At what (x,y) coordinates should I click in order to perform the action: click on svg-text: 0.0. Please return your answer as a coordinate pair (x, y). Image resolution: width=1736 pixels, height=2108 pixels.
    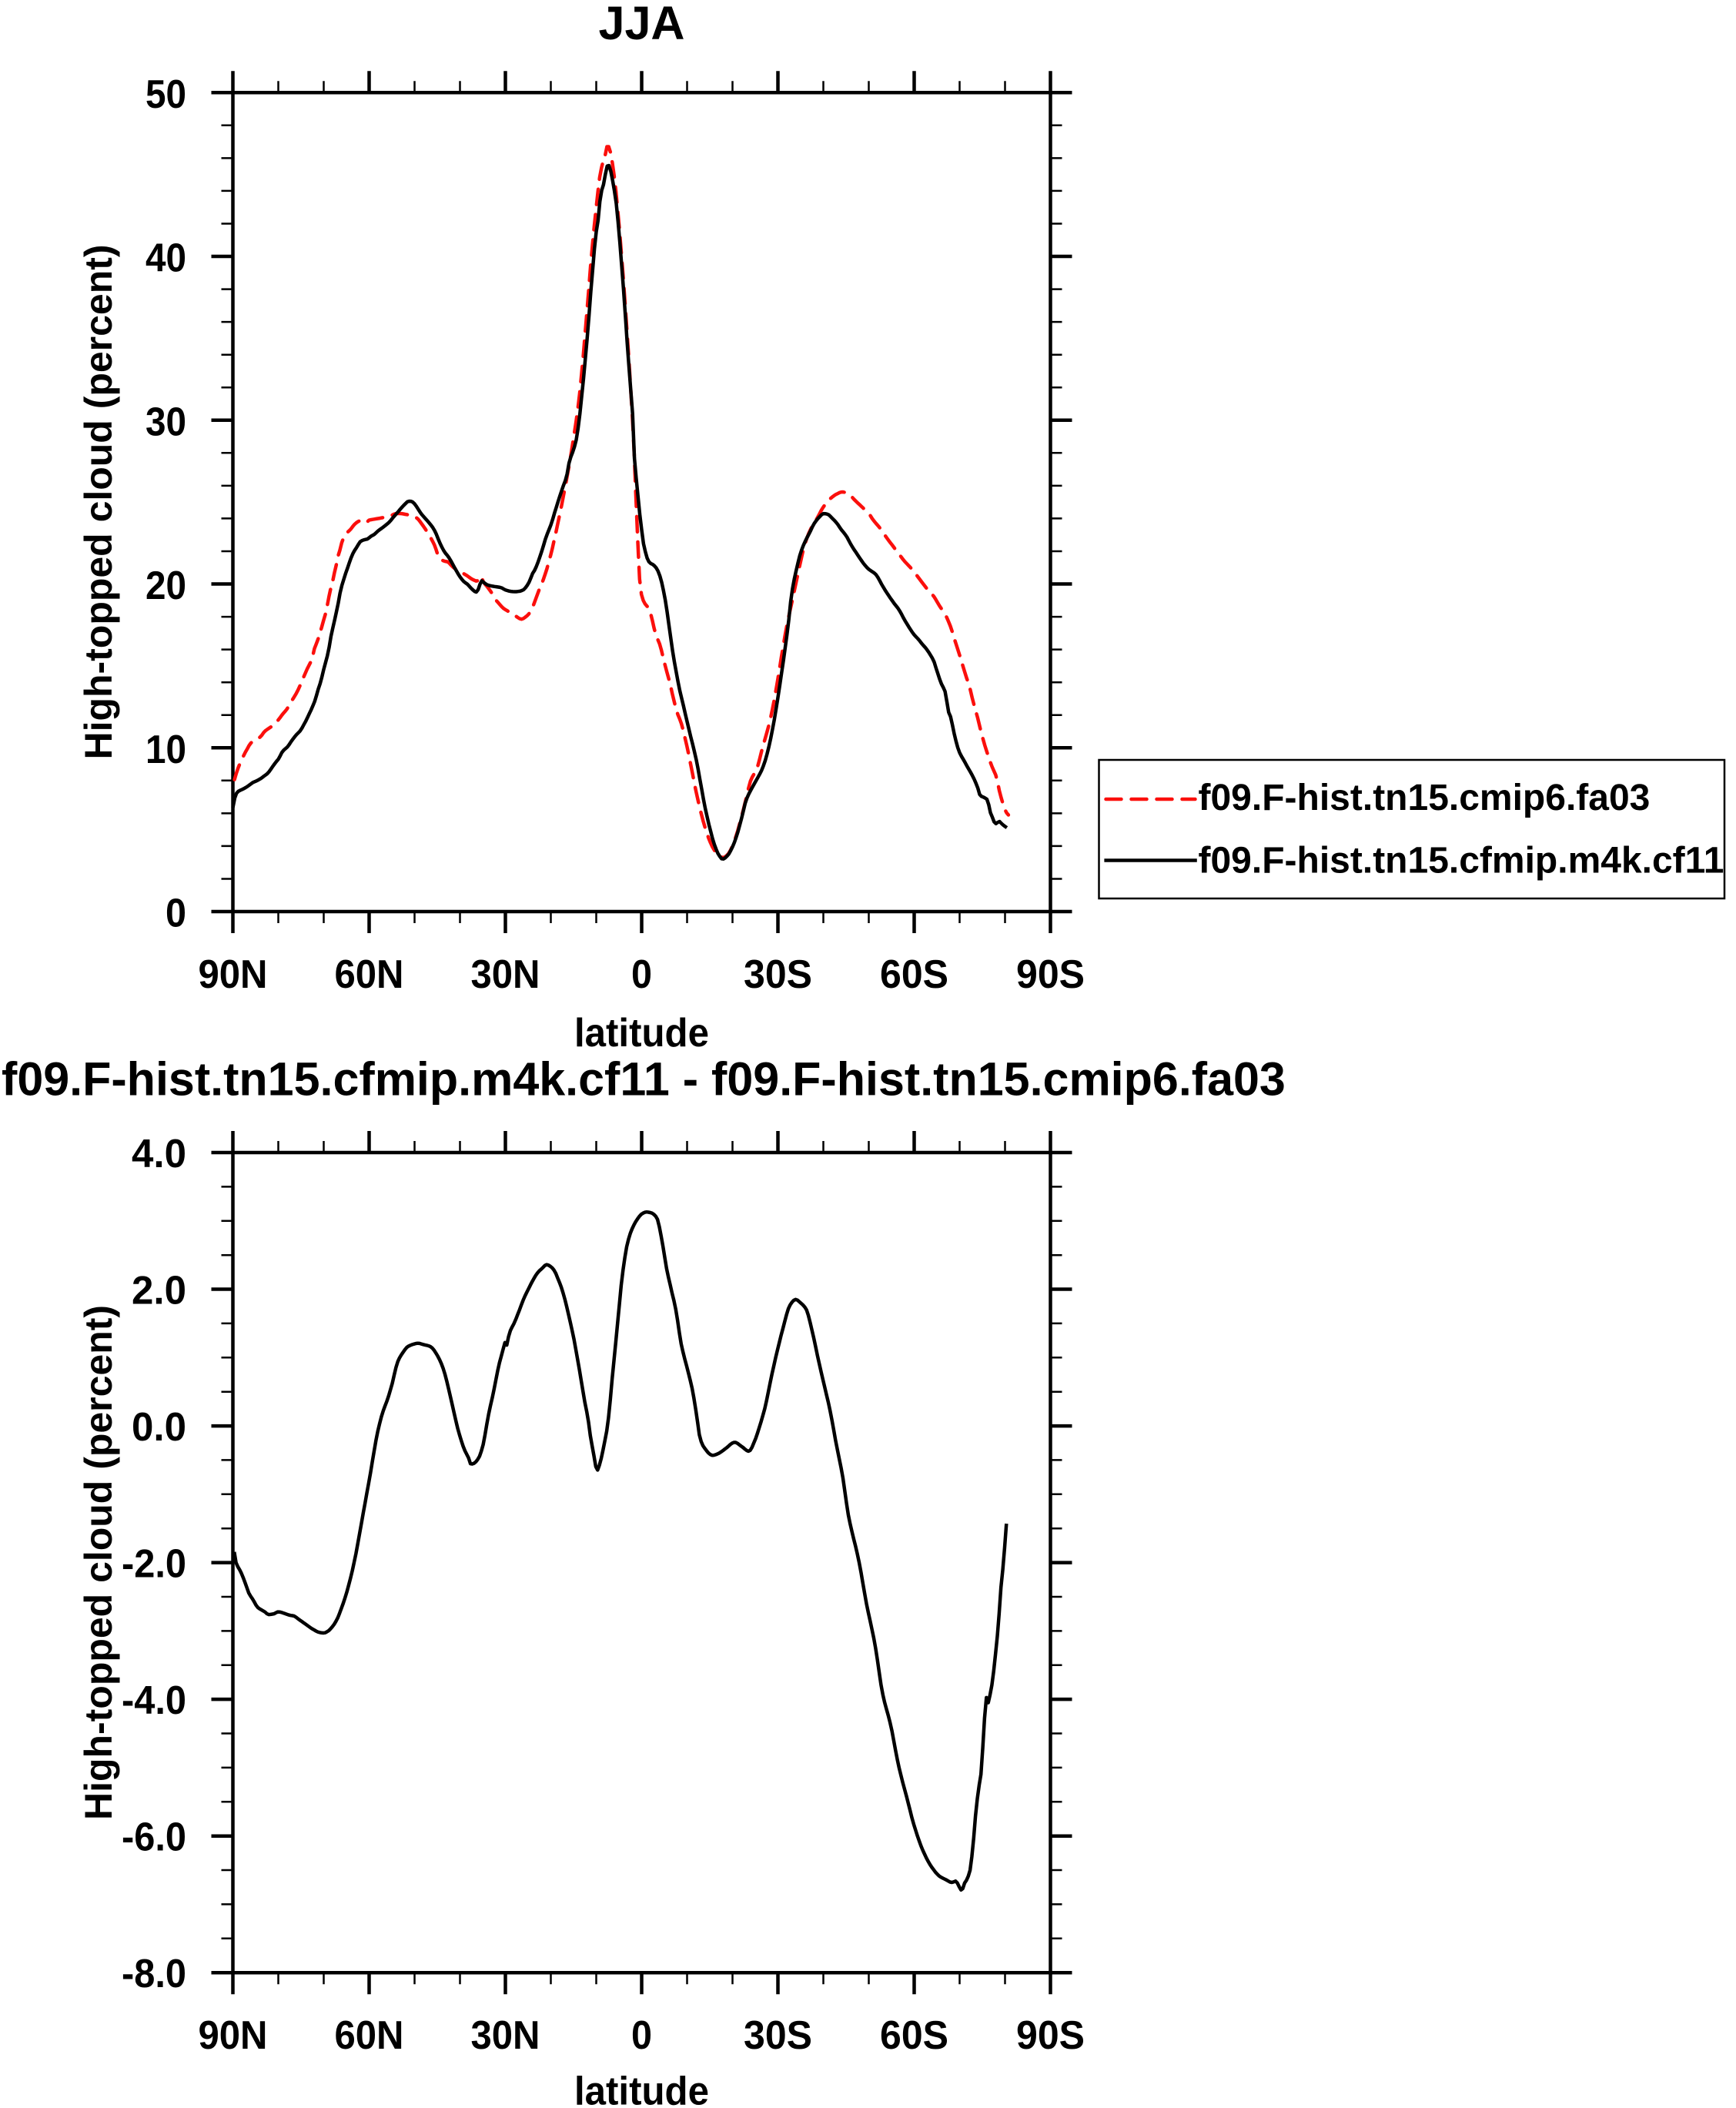
    Looking at the image, I should click on (159, 1427).